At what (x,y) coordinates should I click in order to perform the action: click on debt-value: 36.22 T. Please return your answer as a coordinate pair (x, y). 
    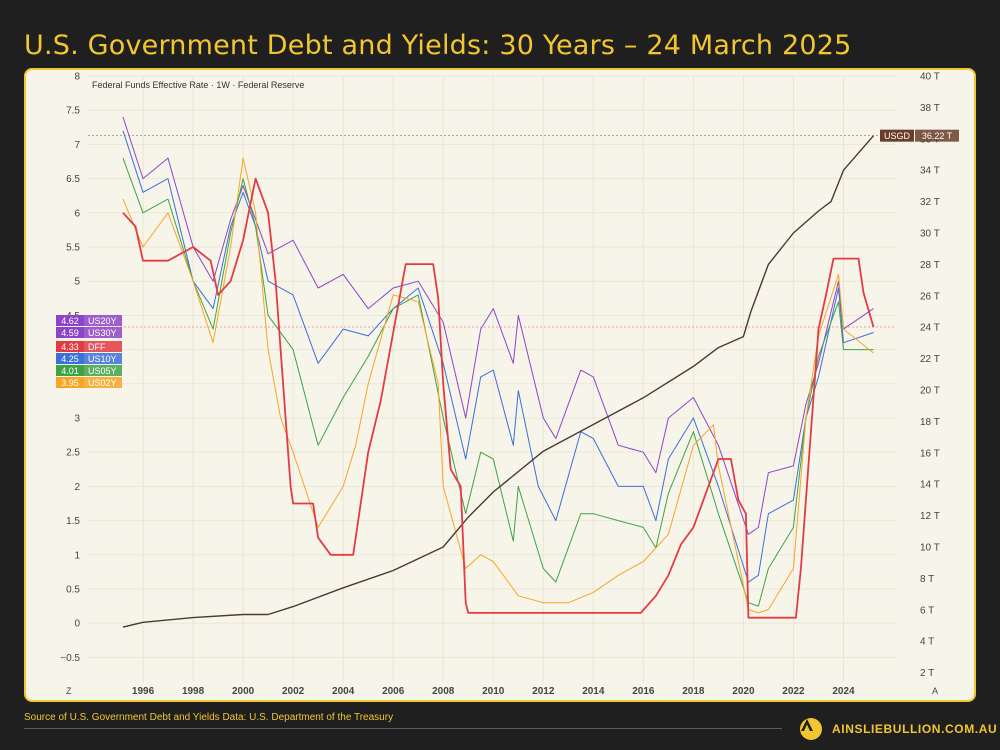
    Looking at the image, I should click on (937, 136).